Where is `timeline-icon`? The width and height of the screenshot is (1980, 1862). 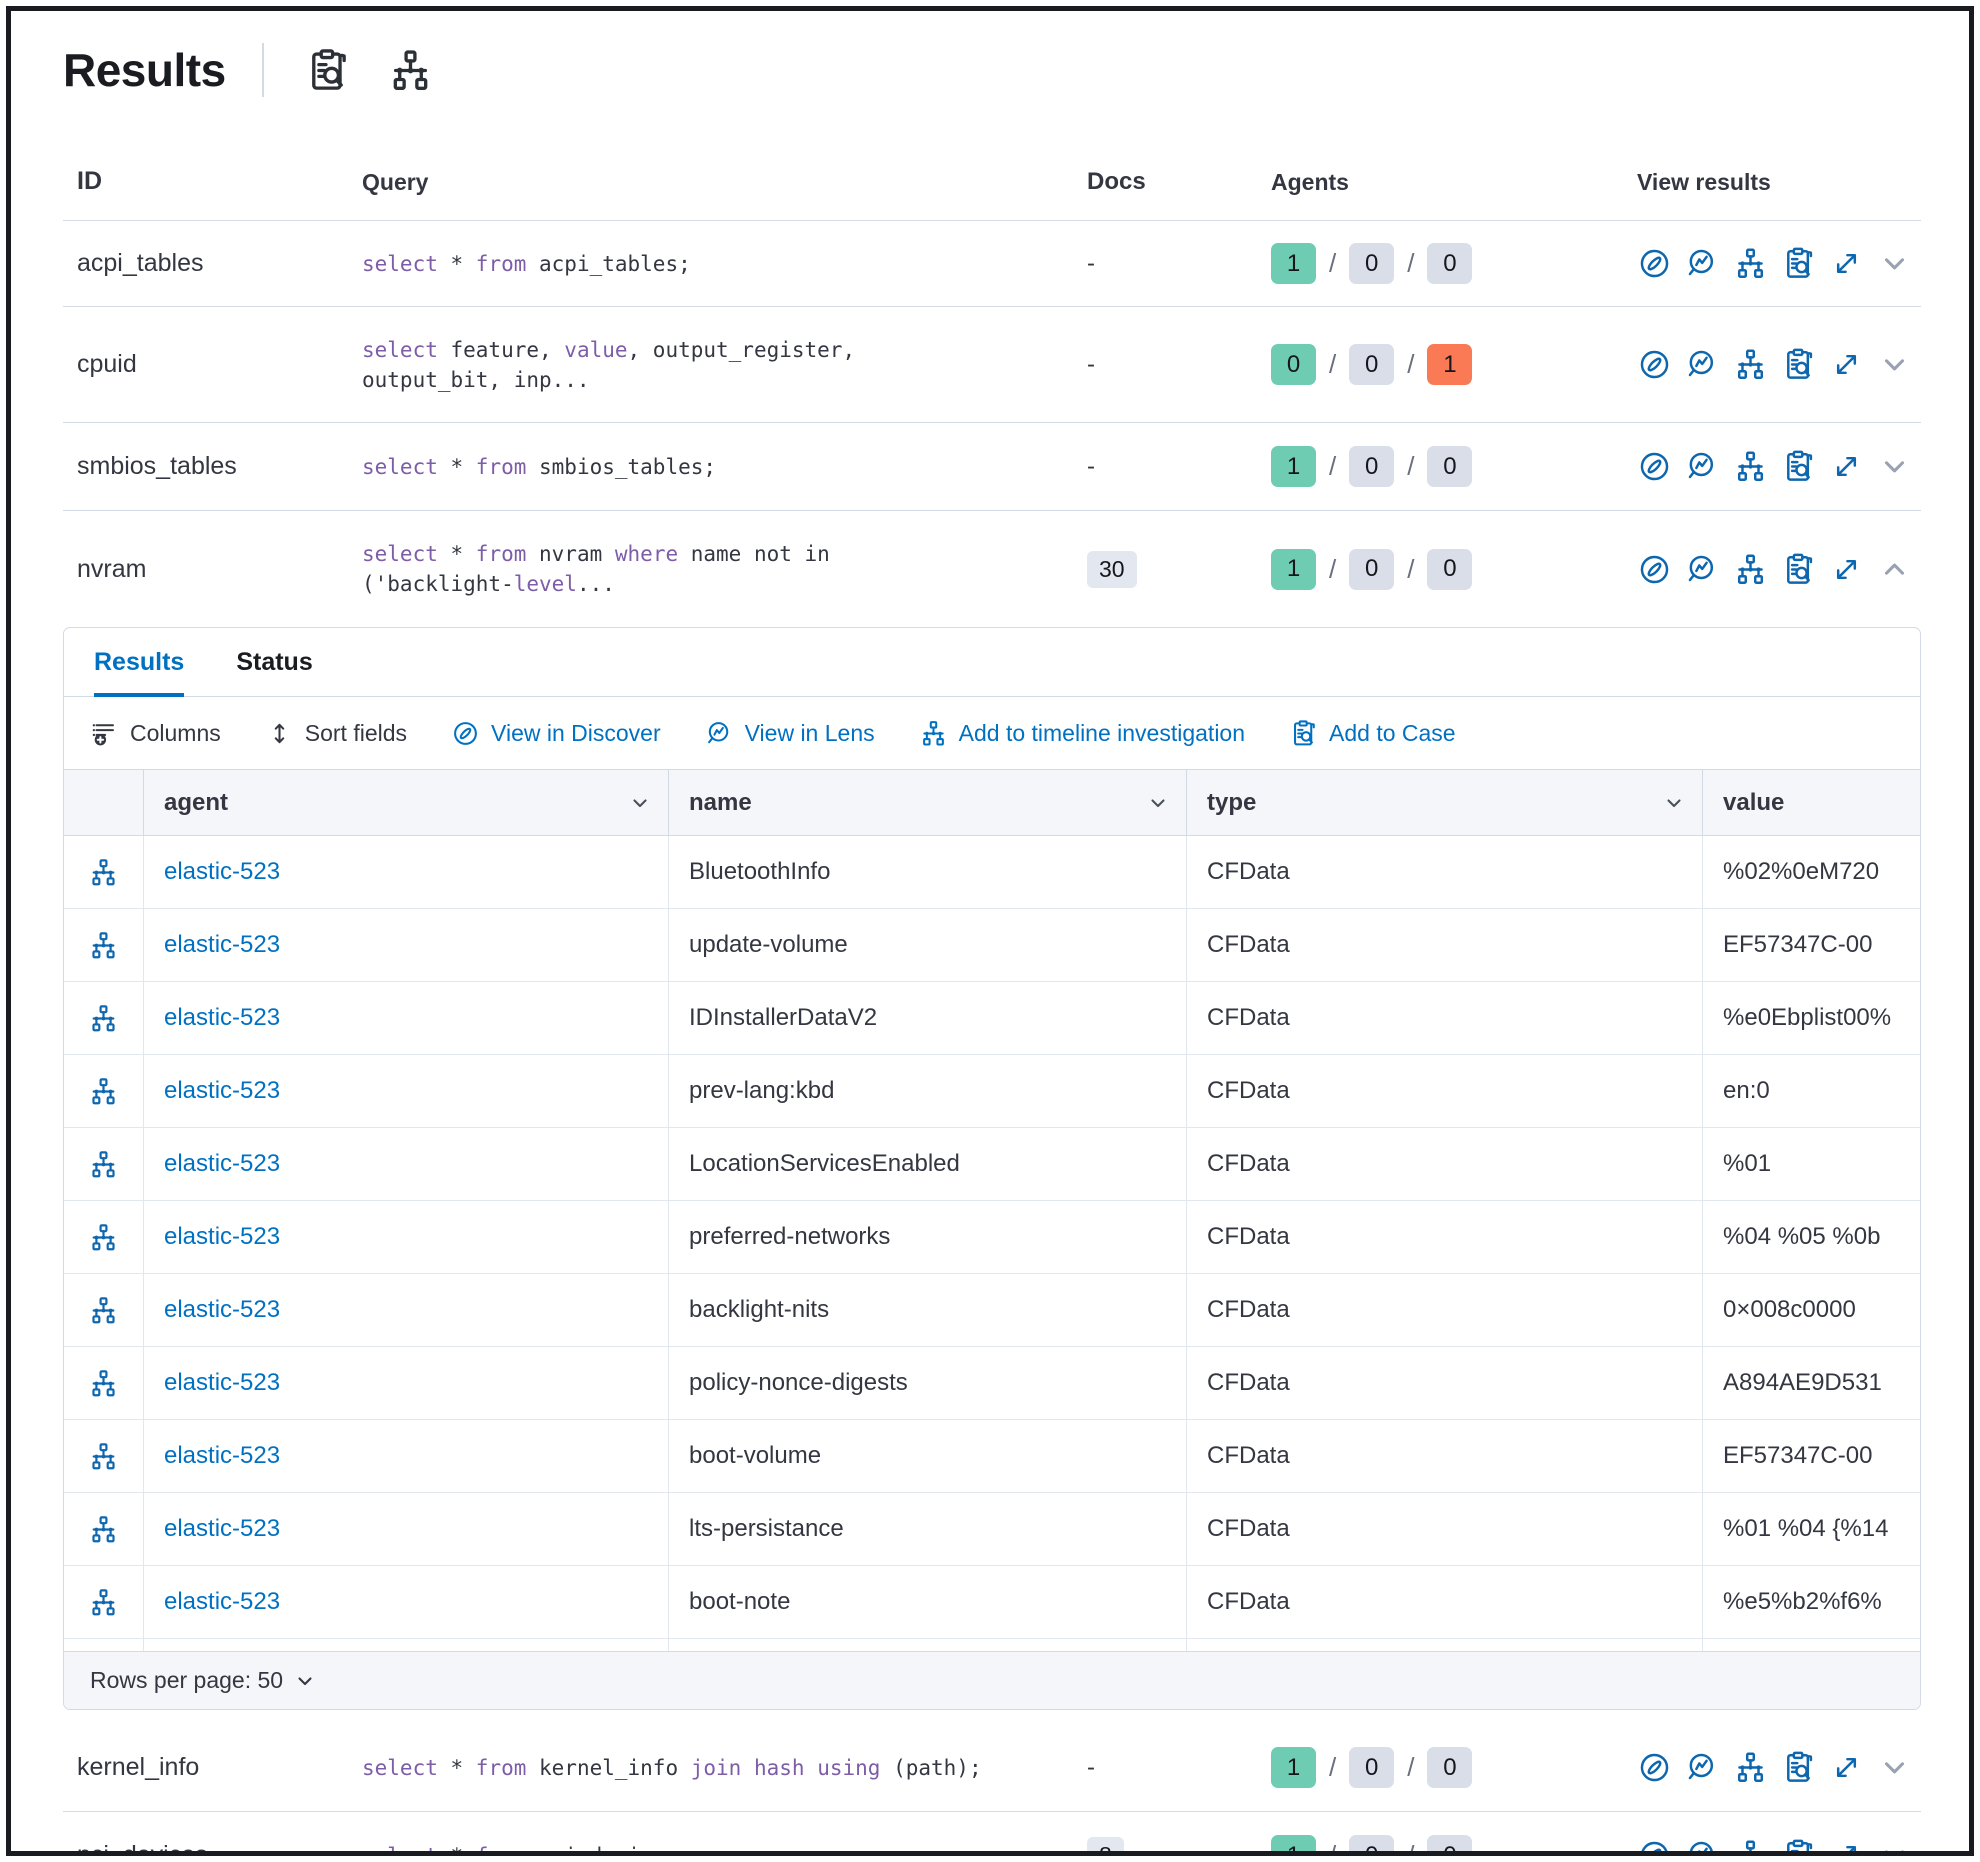 timeline-icon is located at coordinates (410, 70).